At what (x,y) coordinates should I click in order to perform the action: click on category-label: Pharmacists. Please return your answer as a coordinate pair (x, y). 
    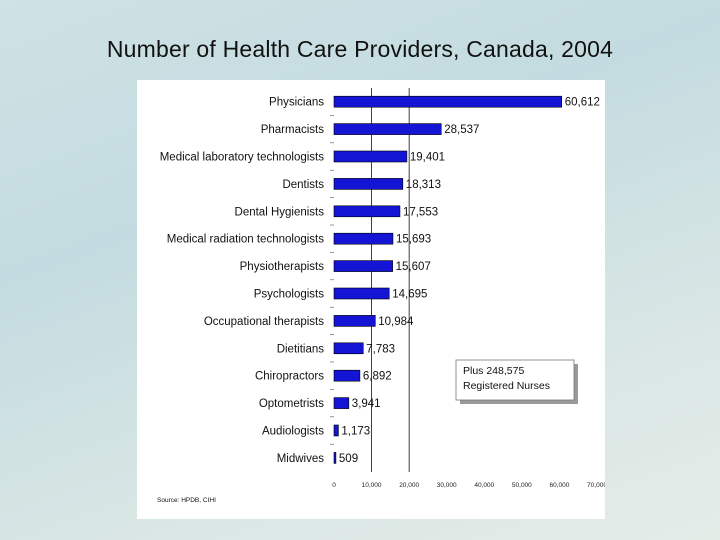
    Looking at the image, I should click on (293, 130).